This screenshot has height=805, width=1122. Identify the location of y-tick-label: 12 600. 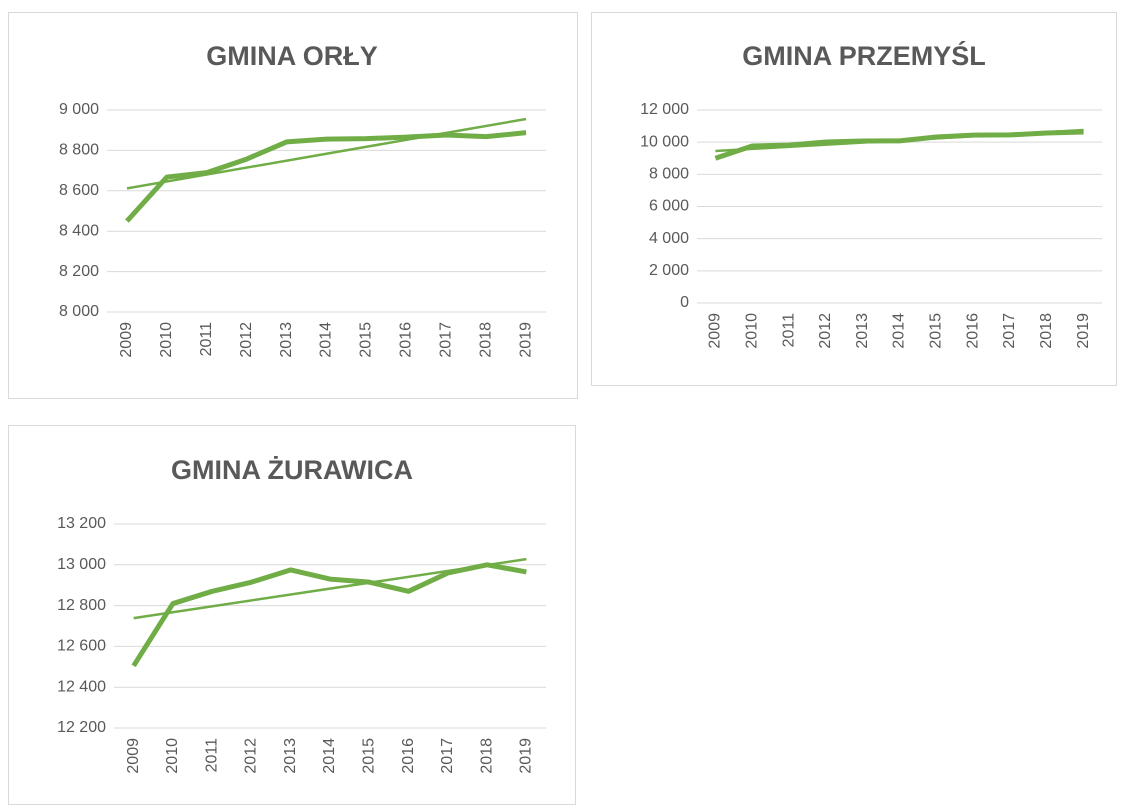
(81, 646).